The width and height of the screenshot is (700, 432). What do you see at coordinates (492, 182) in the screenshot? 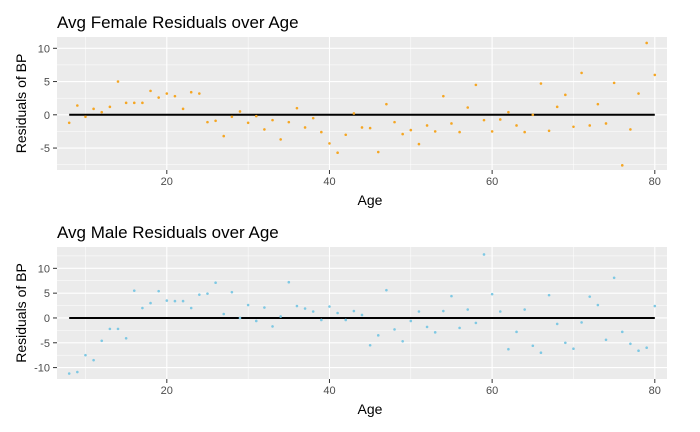
I see `female-x-tick-label: 60` at bounding box center [492, 182].